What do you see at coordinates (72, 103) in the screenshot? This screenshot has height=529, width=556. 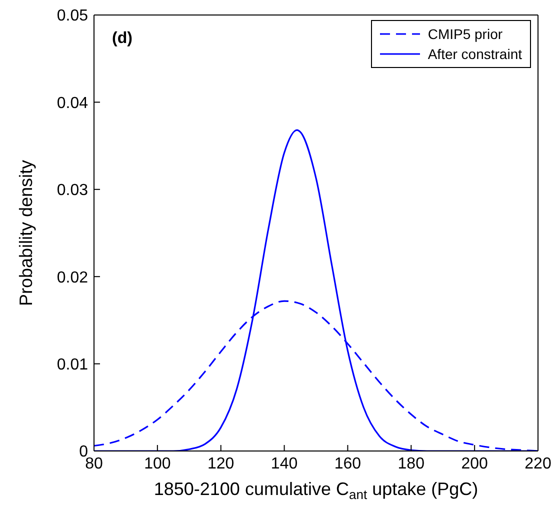 I see `y-tick-label: 0.04` at bounding box center [72, 103].